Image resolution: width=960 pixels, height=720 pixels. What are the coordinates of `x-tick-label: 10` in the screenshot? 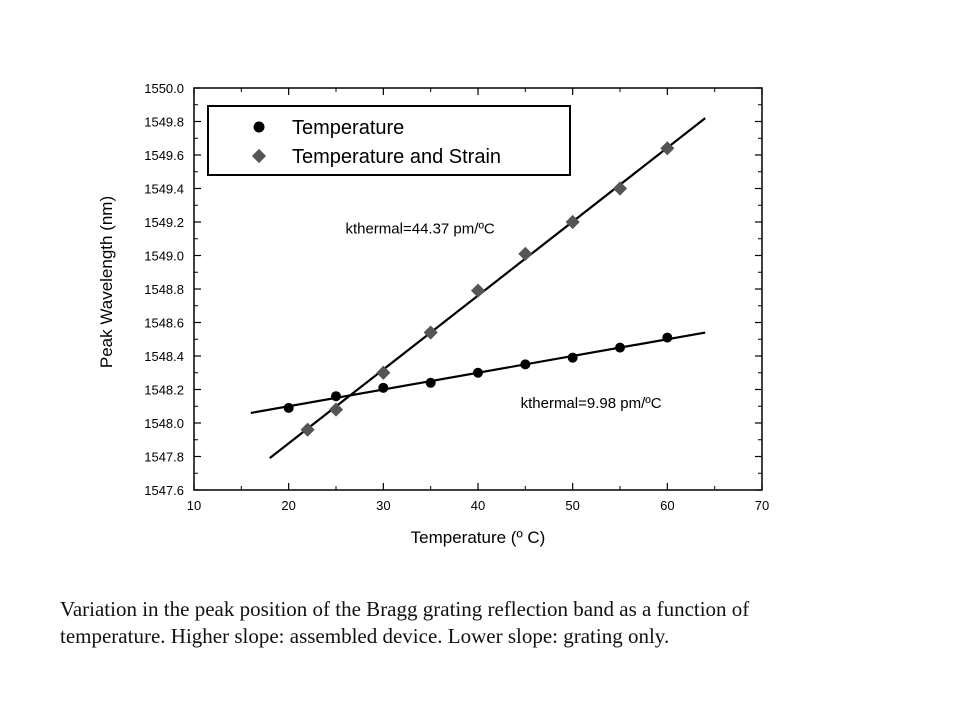 It's located at (194, 505).